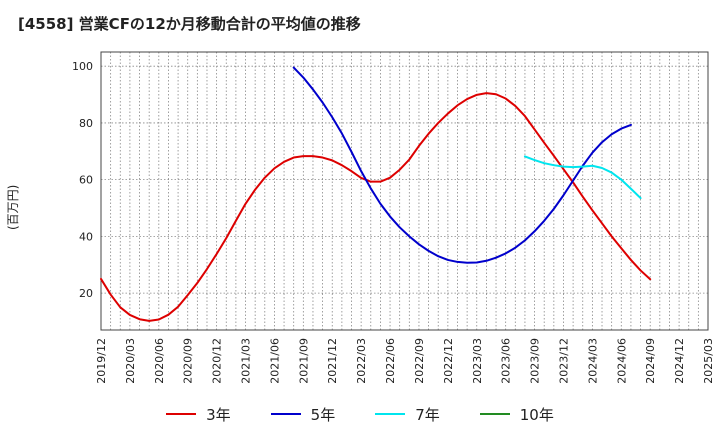 The image size is (720, 440). I want to click on x-tick-label: 2022/09, so click(419, 361).